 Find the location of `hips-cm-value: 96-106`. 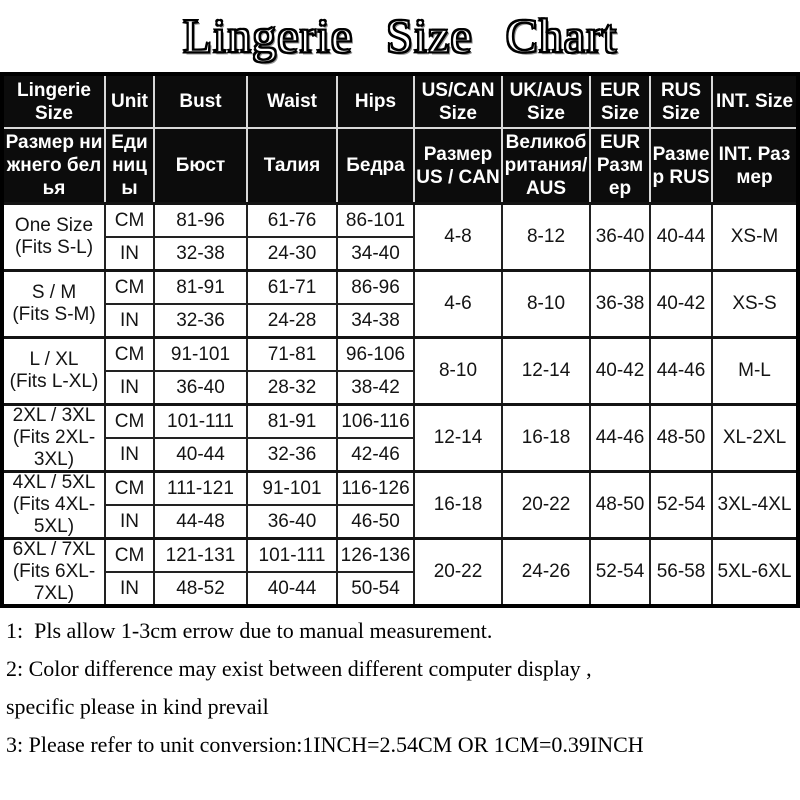

hips-cm-value: 96-106 is located at coordinates (375, 354).